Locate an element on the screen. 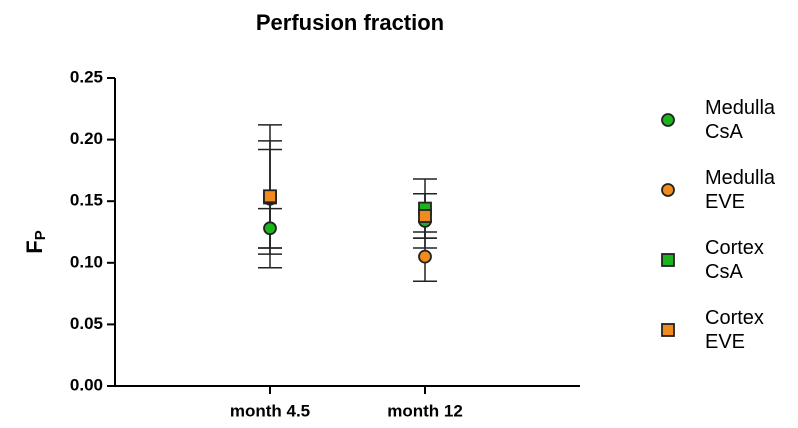 The height and width of the screenshot is (428, 798). legend-label: Cortex EVE is located at coordinates (734, 330).